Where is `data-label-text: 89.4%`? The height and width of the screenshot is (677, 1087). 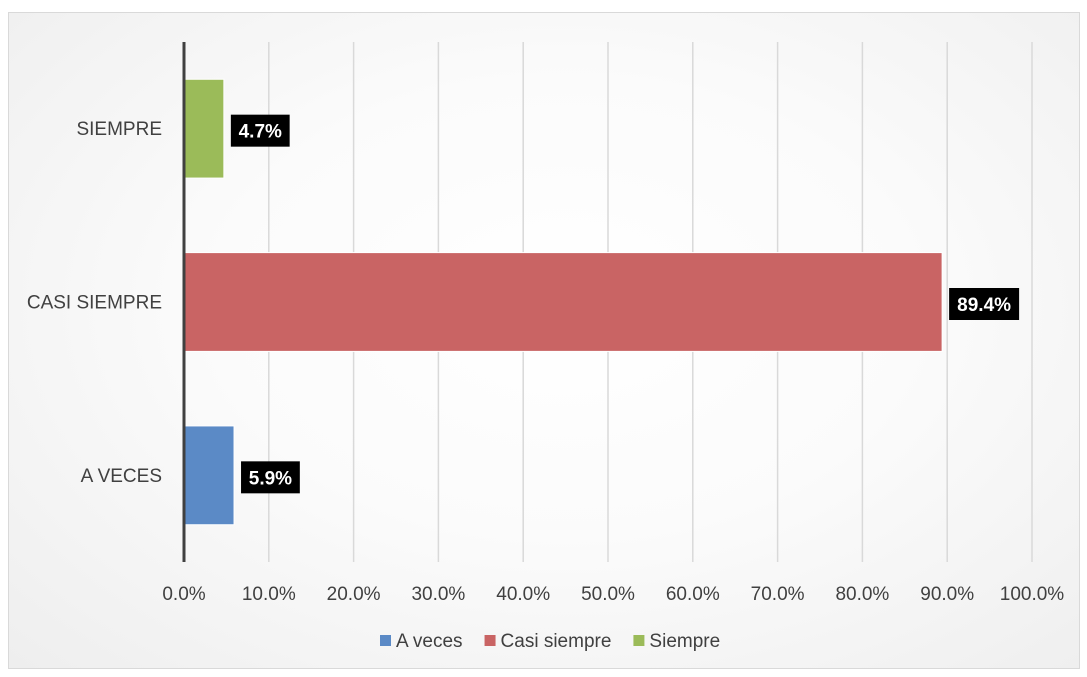
data-label-text: 89.4% is located at coordinates (984, 305).